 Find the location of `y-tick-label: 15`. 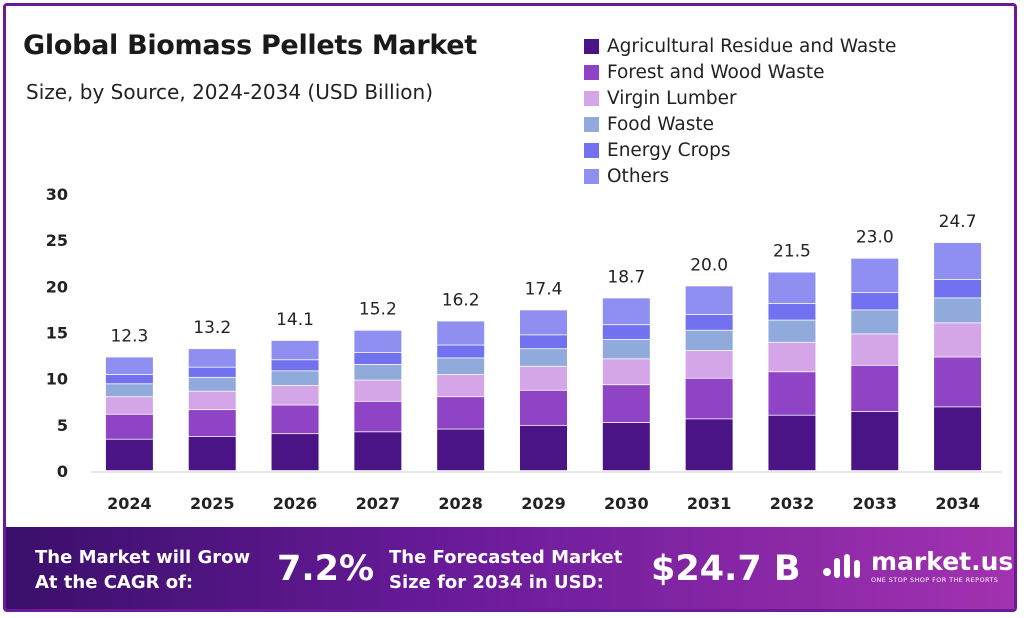

y-tick-label: 15 is located at coordinates (57, 333).